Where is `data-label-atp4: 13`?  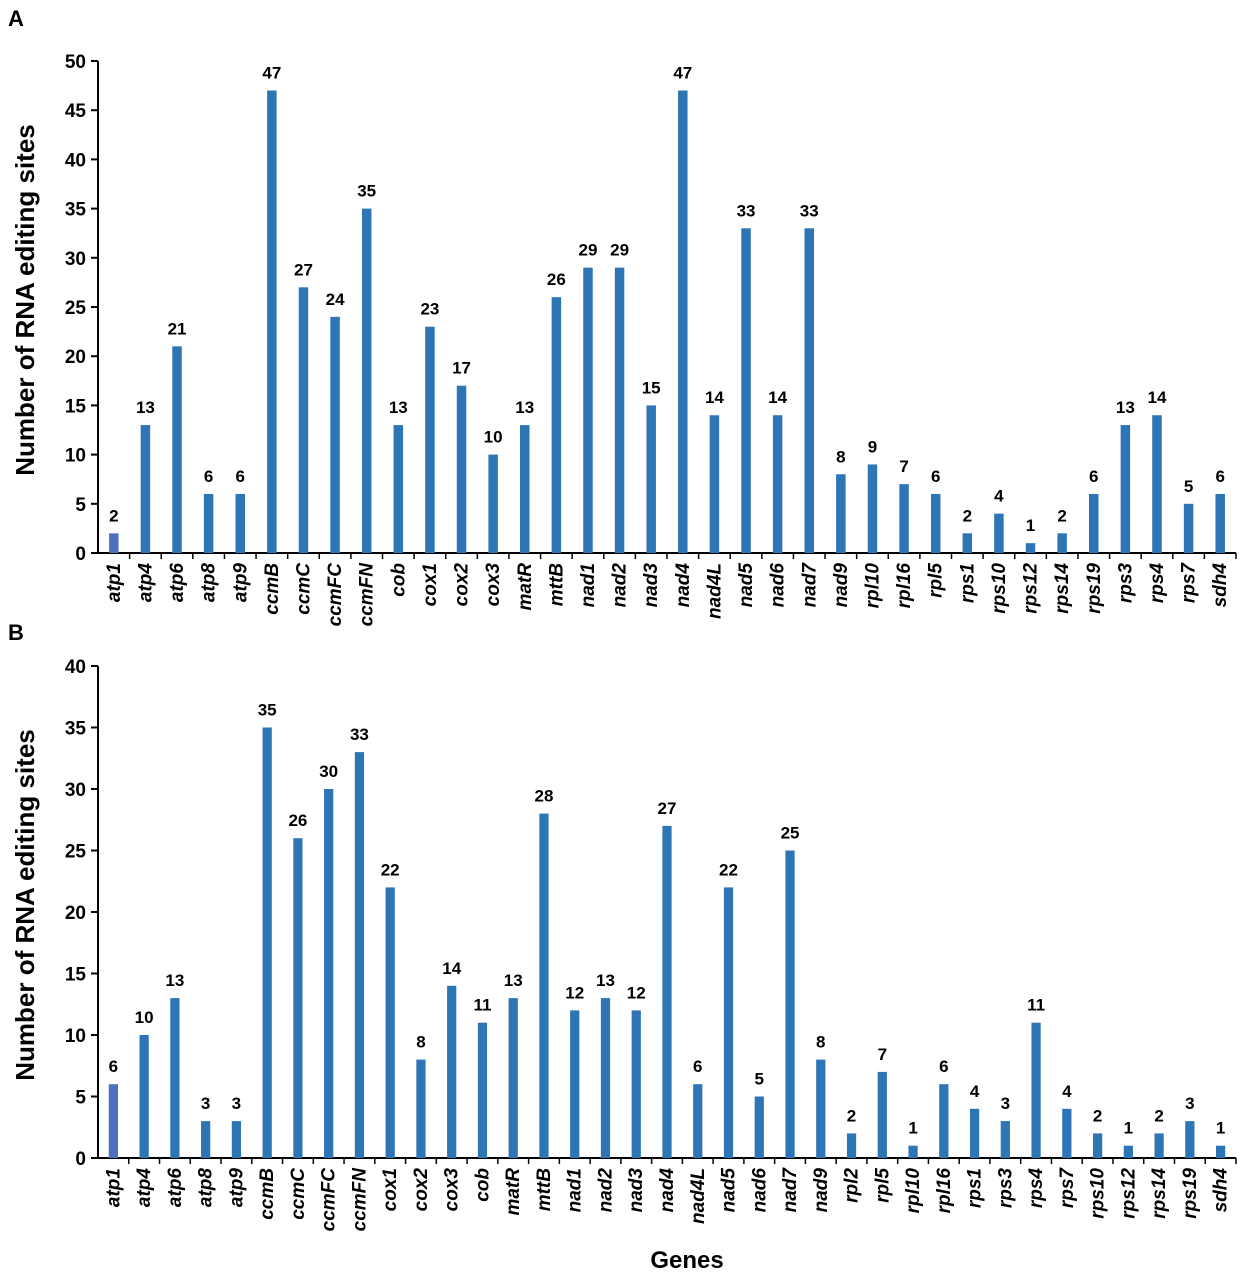
data-label-atp4: 13 is located at coordinates (145, 407).